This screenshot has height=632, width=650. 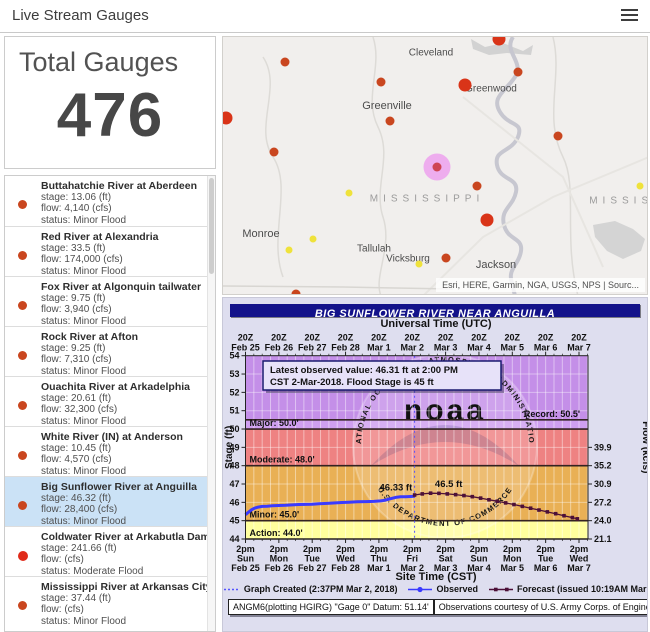 What do you see at coordinates (79, 548) in the screenshot?
I see `gauge-stage: stage: 241.66 (ft)` at bounding box center [79, 548].